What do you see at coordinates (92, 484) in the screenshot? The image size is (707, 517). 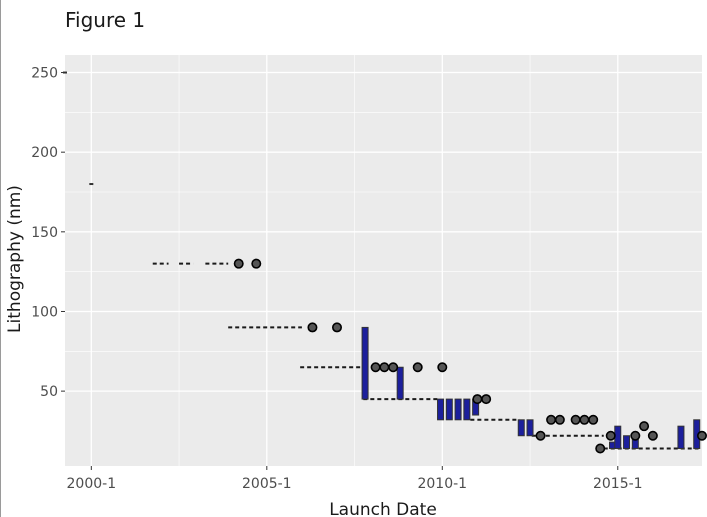 I see `x-tick-label: 2000-1` at bounding box center [92, 484].